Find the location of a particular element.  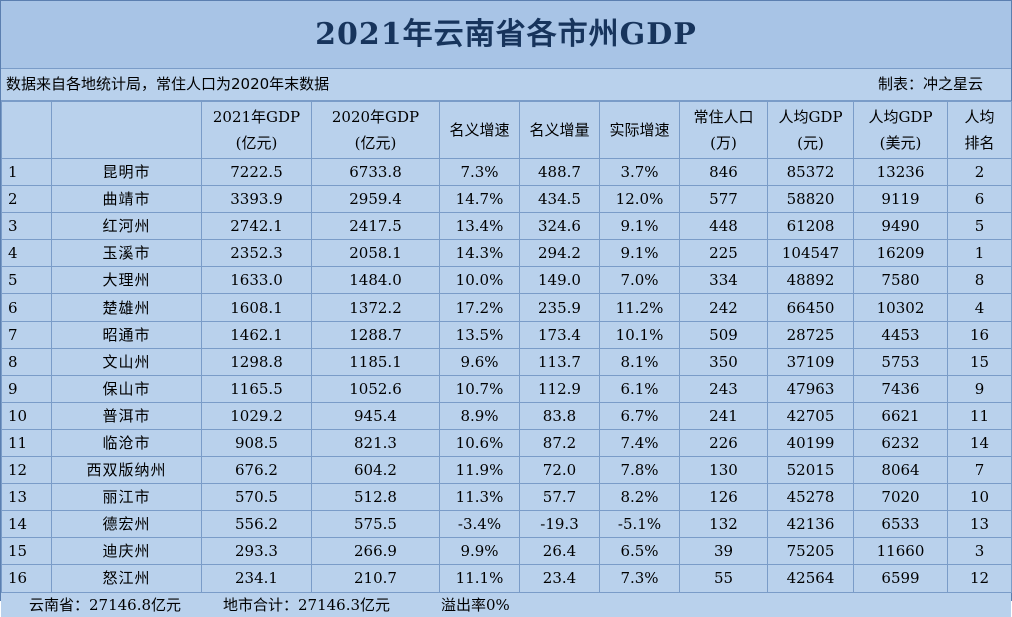

value-cell: 13 is located at coordinates (979, 524).